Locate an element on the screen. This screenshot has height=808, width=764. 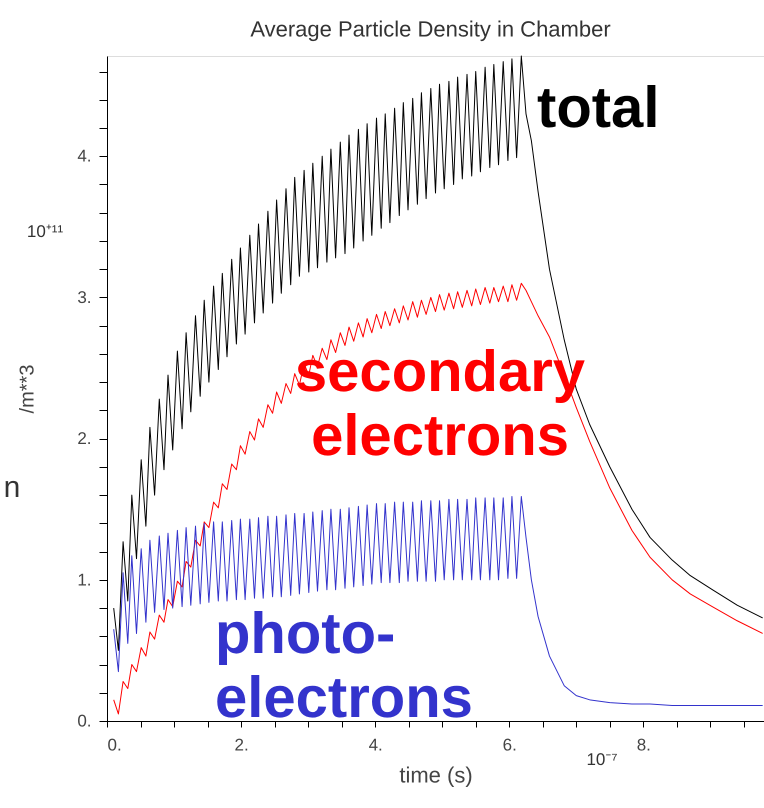
x-tick-label: 0. is located at coordinates (115, 745).